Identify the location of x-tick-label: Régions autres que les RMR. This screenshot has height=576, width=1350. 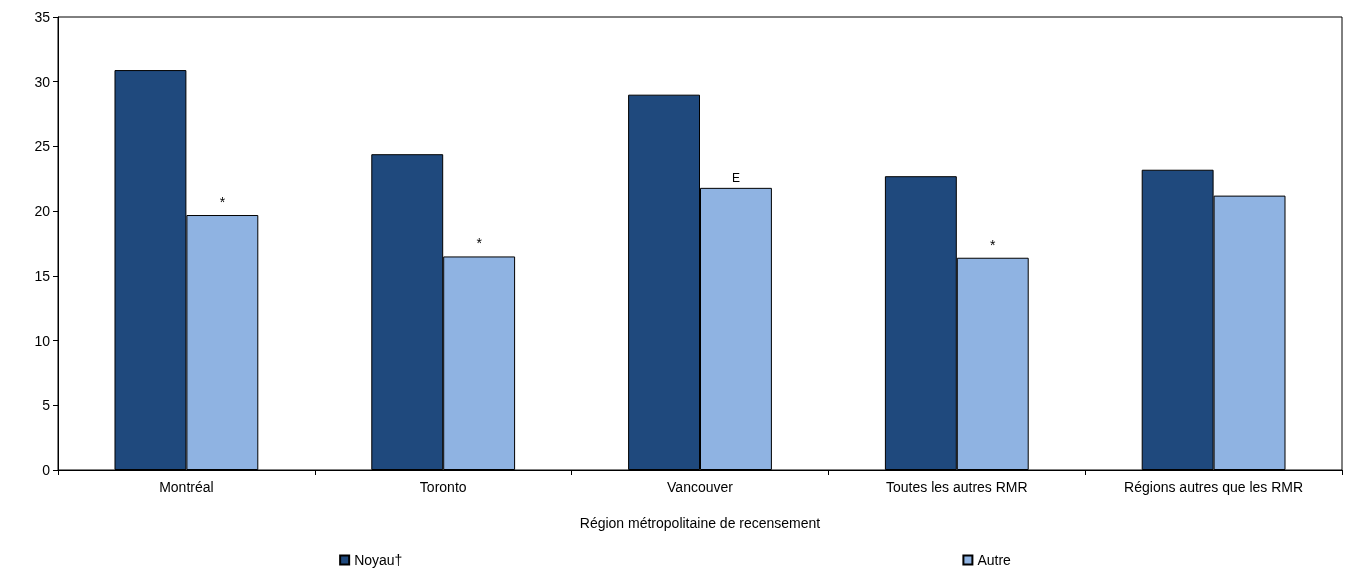
(1214, 487).